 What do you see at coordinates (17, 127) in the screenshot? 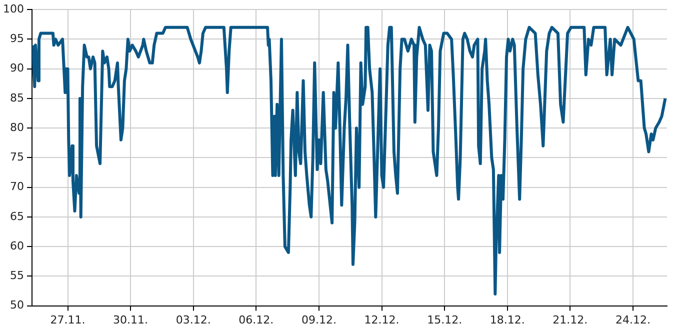
I see `y-tick-label: 80` at bounding box center [17, 127].